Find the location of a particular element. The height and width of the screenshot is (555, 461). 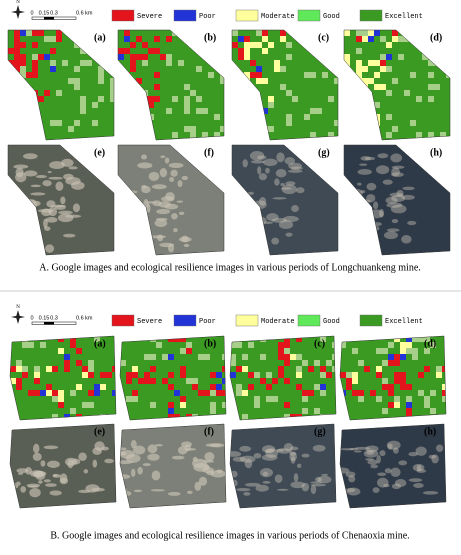

legend-swatch is located at coordinates (371, 320).